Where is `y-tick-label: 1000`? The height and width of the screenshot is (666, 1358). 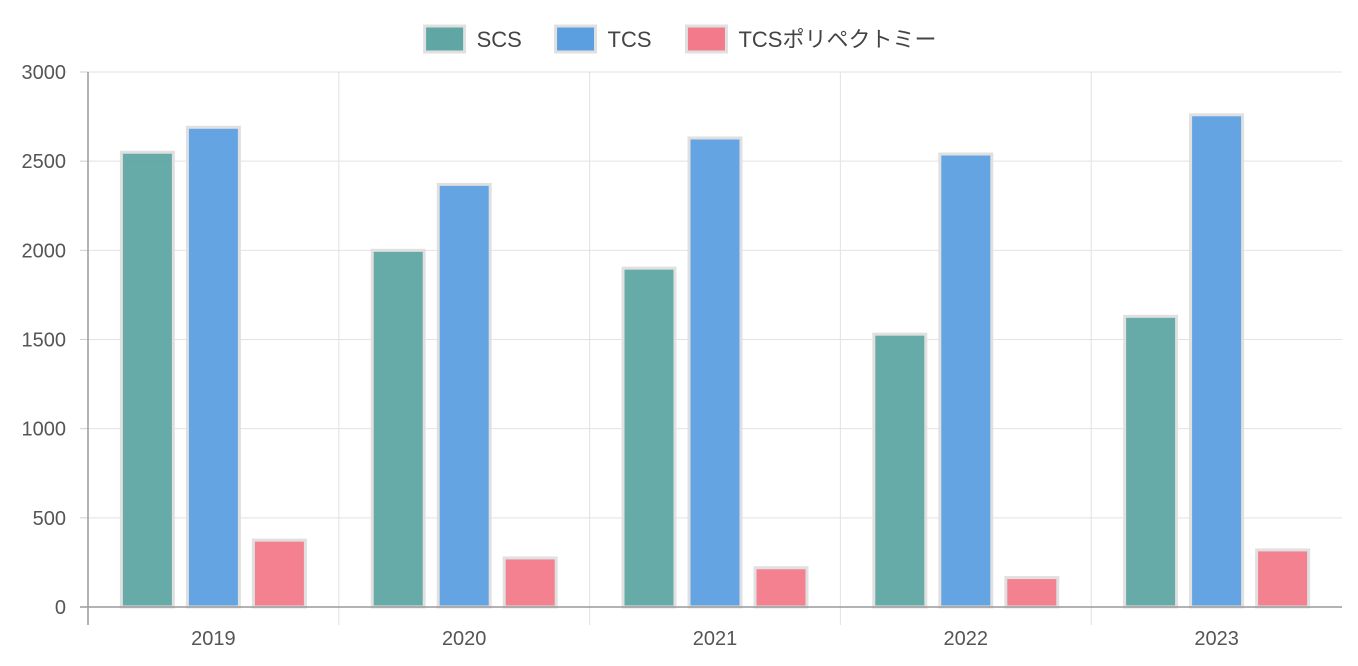
y-tick-label: 1000 is located at coordinates (44, 430).